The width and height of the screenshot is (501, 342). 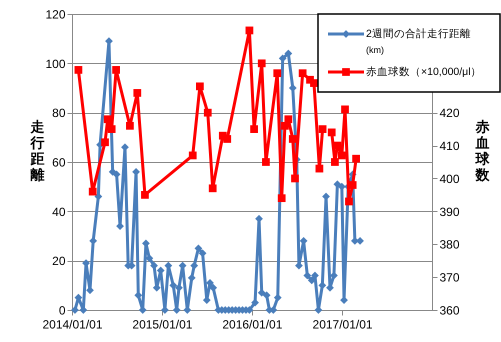 What do you see at coordinates (418, 41) in the screenshot?
I see `legend-label: 2週間の合計走行距離(km)` at bounding box center [418, 41].